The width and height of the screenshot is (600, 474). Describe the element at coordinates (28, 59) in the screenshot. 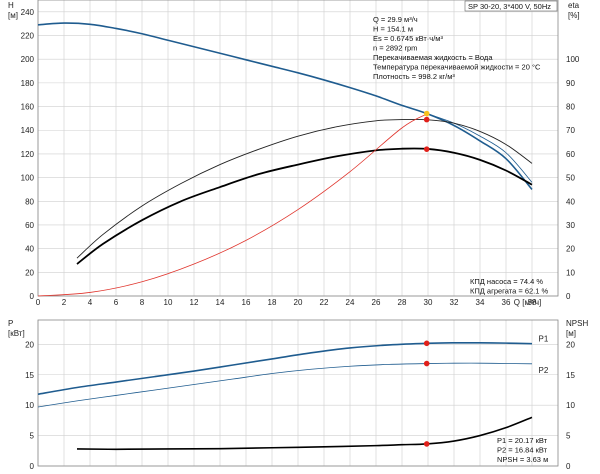

I see `y-left-tick-label: 200` at that location.